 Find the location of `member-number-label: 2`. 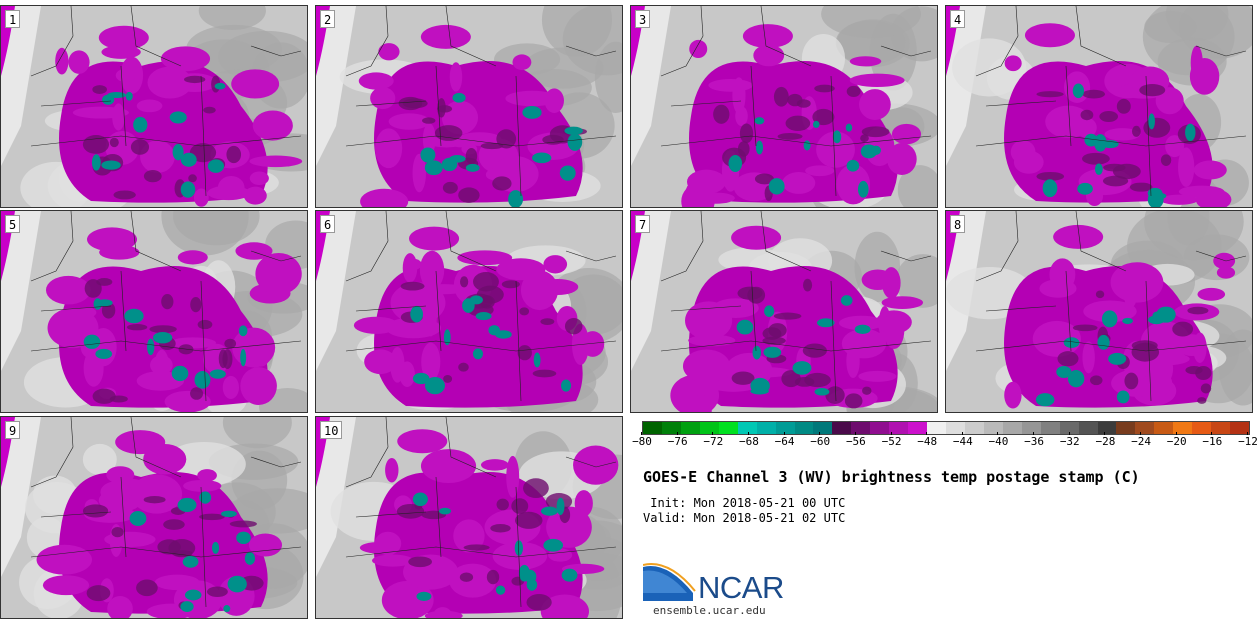

member-number-label: 2 is located at coordinates (328, 19).